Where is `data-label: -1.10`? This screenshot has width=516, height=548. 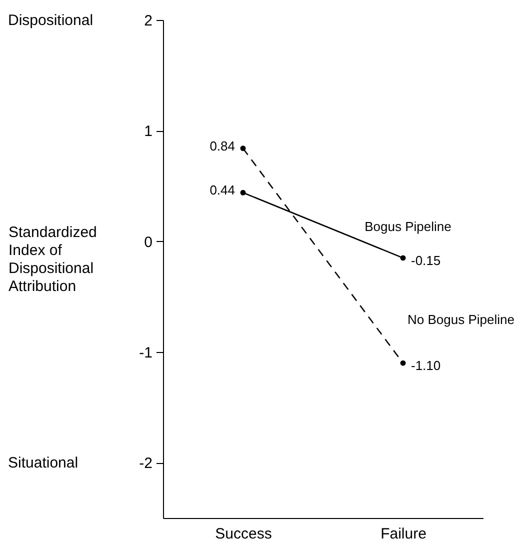
data-label: -1.10 is located at coordinates (426, 366).